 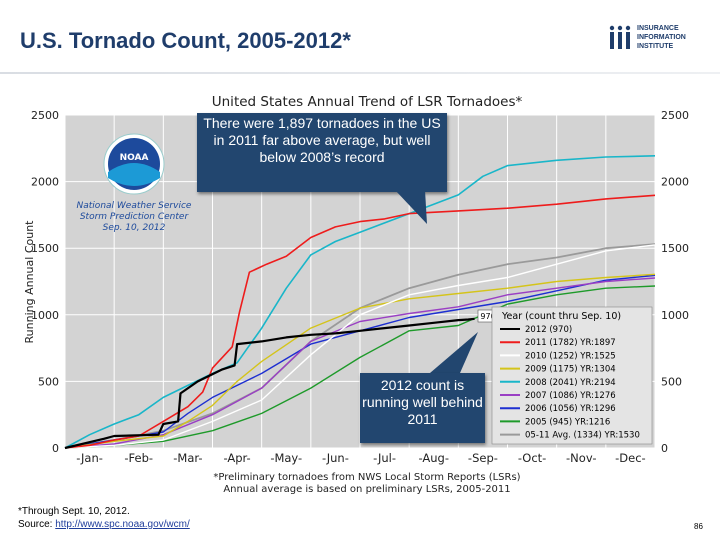 I want to click on y-axis-label: Running Annual Count, so click(x=29, y=282).